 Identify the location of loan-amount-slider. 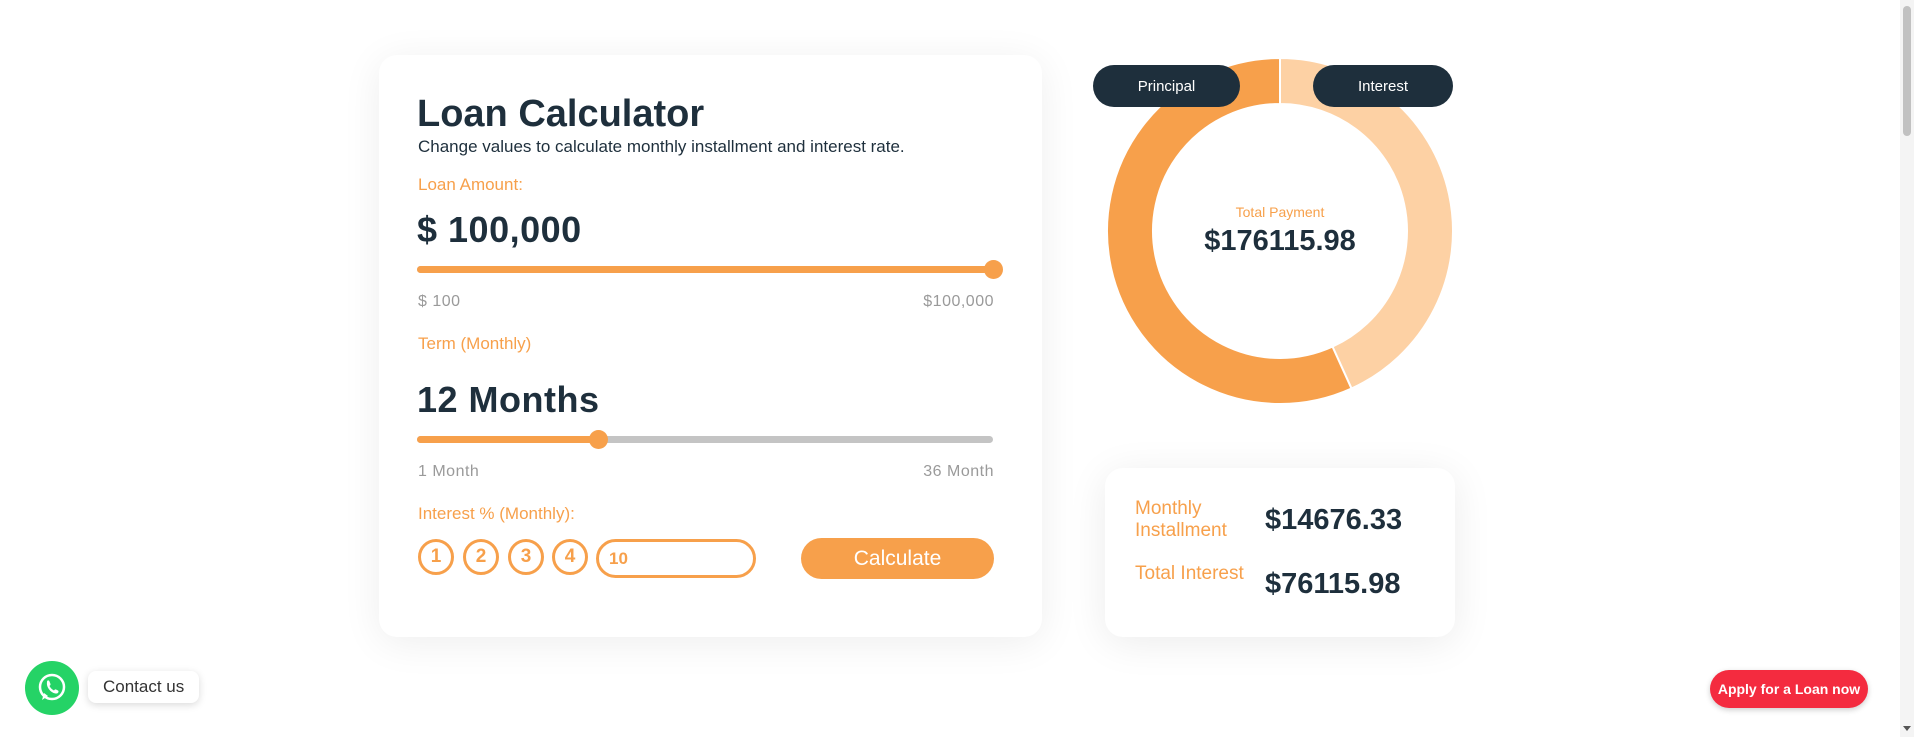
(705, 269).